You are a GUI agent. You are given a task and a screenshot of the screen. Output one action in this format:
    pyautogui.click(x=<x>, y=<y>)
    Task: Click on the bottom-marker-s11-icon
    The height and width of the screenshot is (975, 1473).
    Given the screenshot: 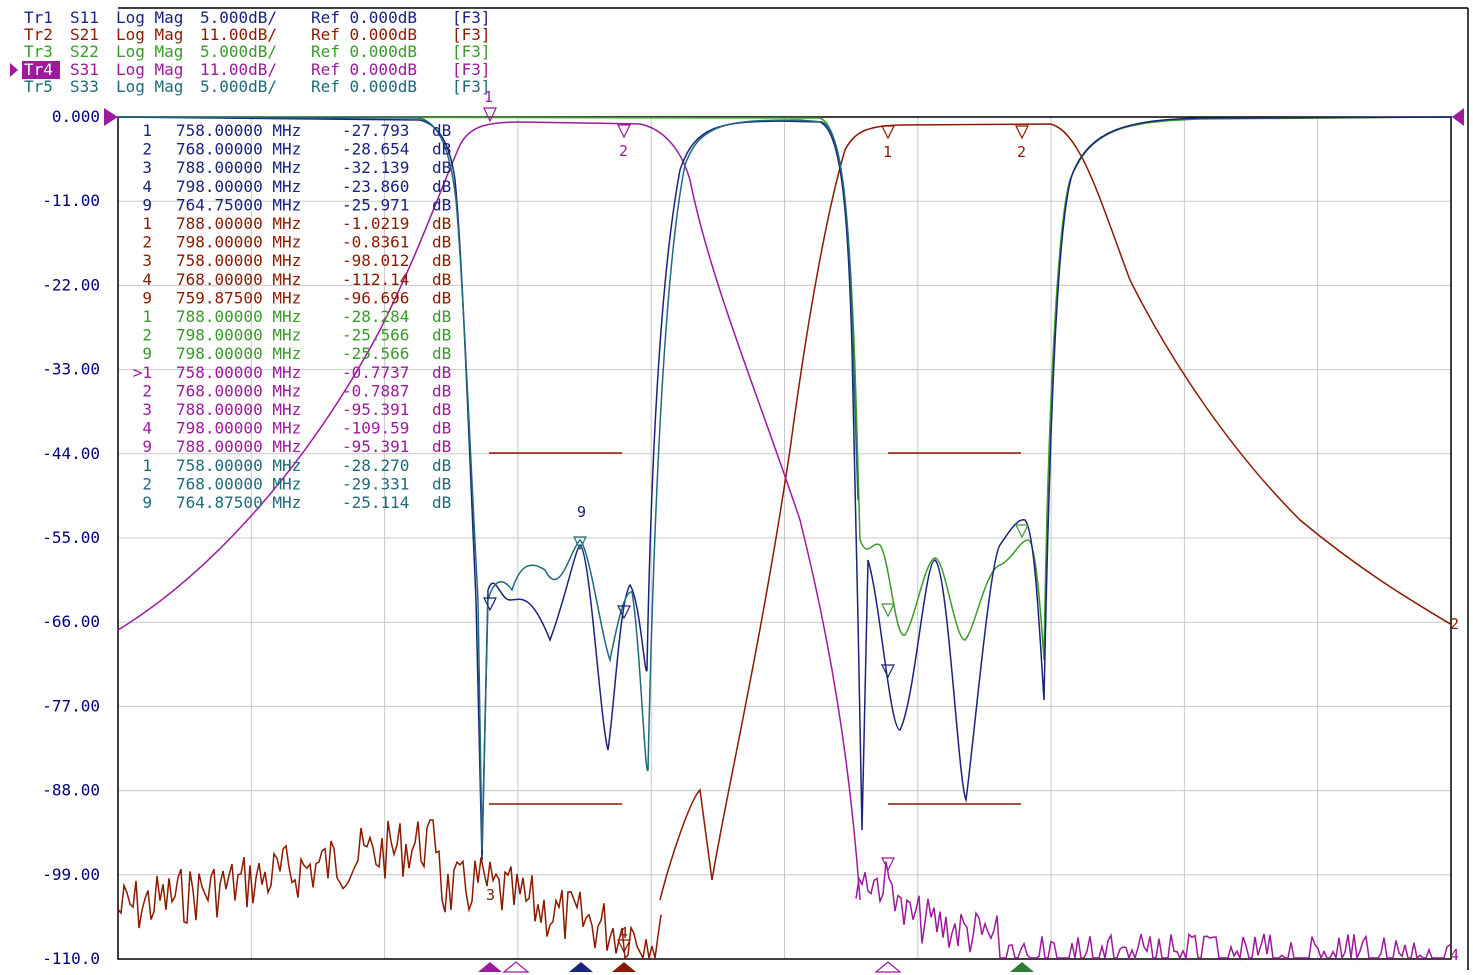 What is the action you would take?
    pyautogui.click(x=581, y=967)
    